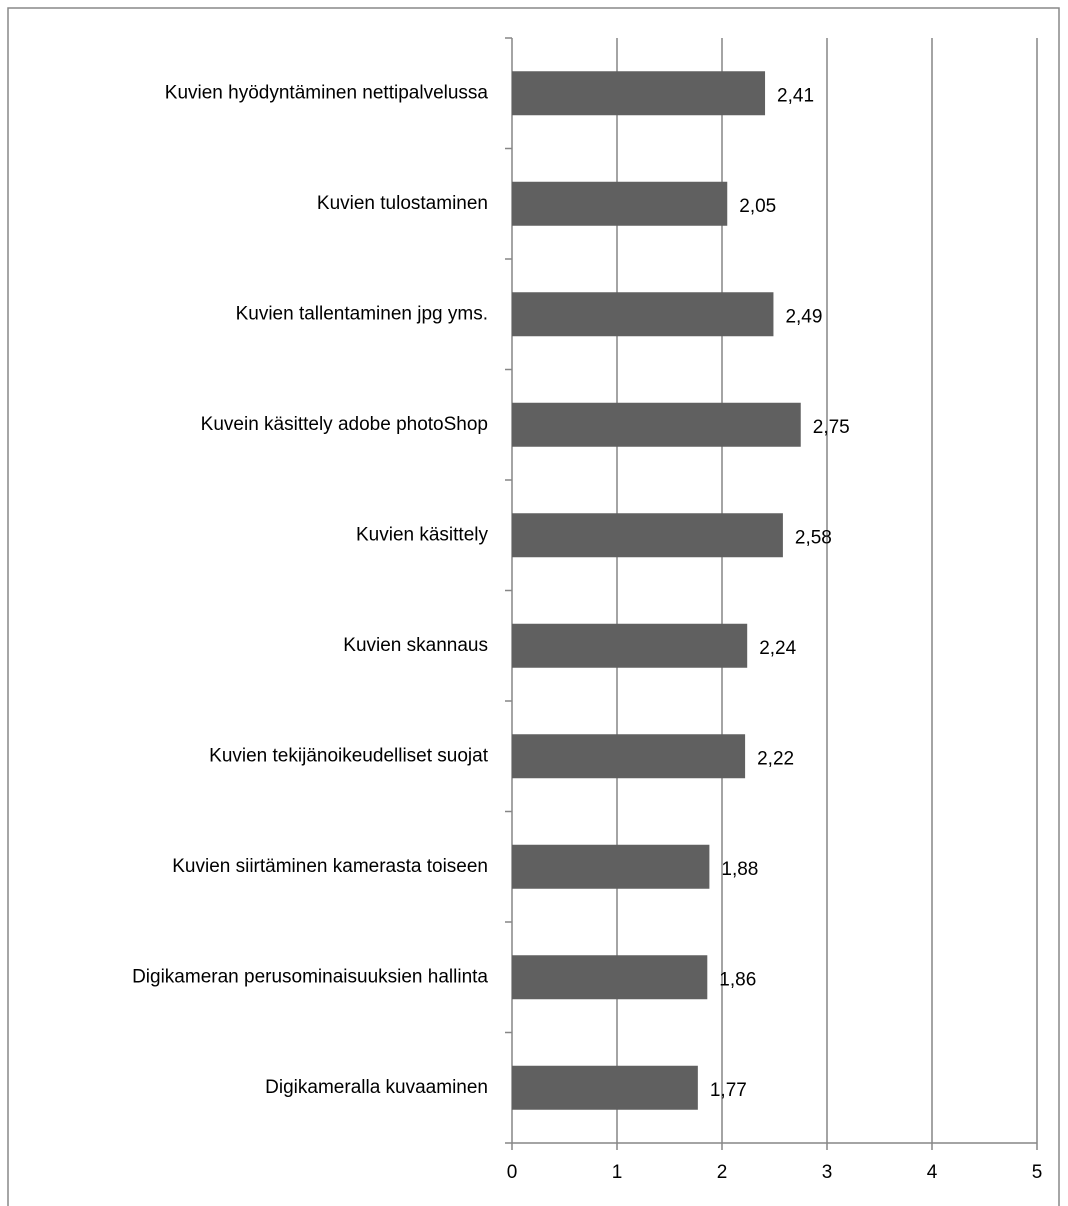  What do you see at coordinates (344, 424) in the screenshot?
I see `y-tick-label: Kuvein käsittely adobe photoShop` at bounding box center [344, 424].